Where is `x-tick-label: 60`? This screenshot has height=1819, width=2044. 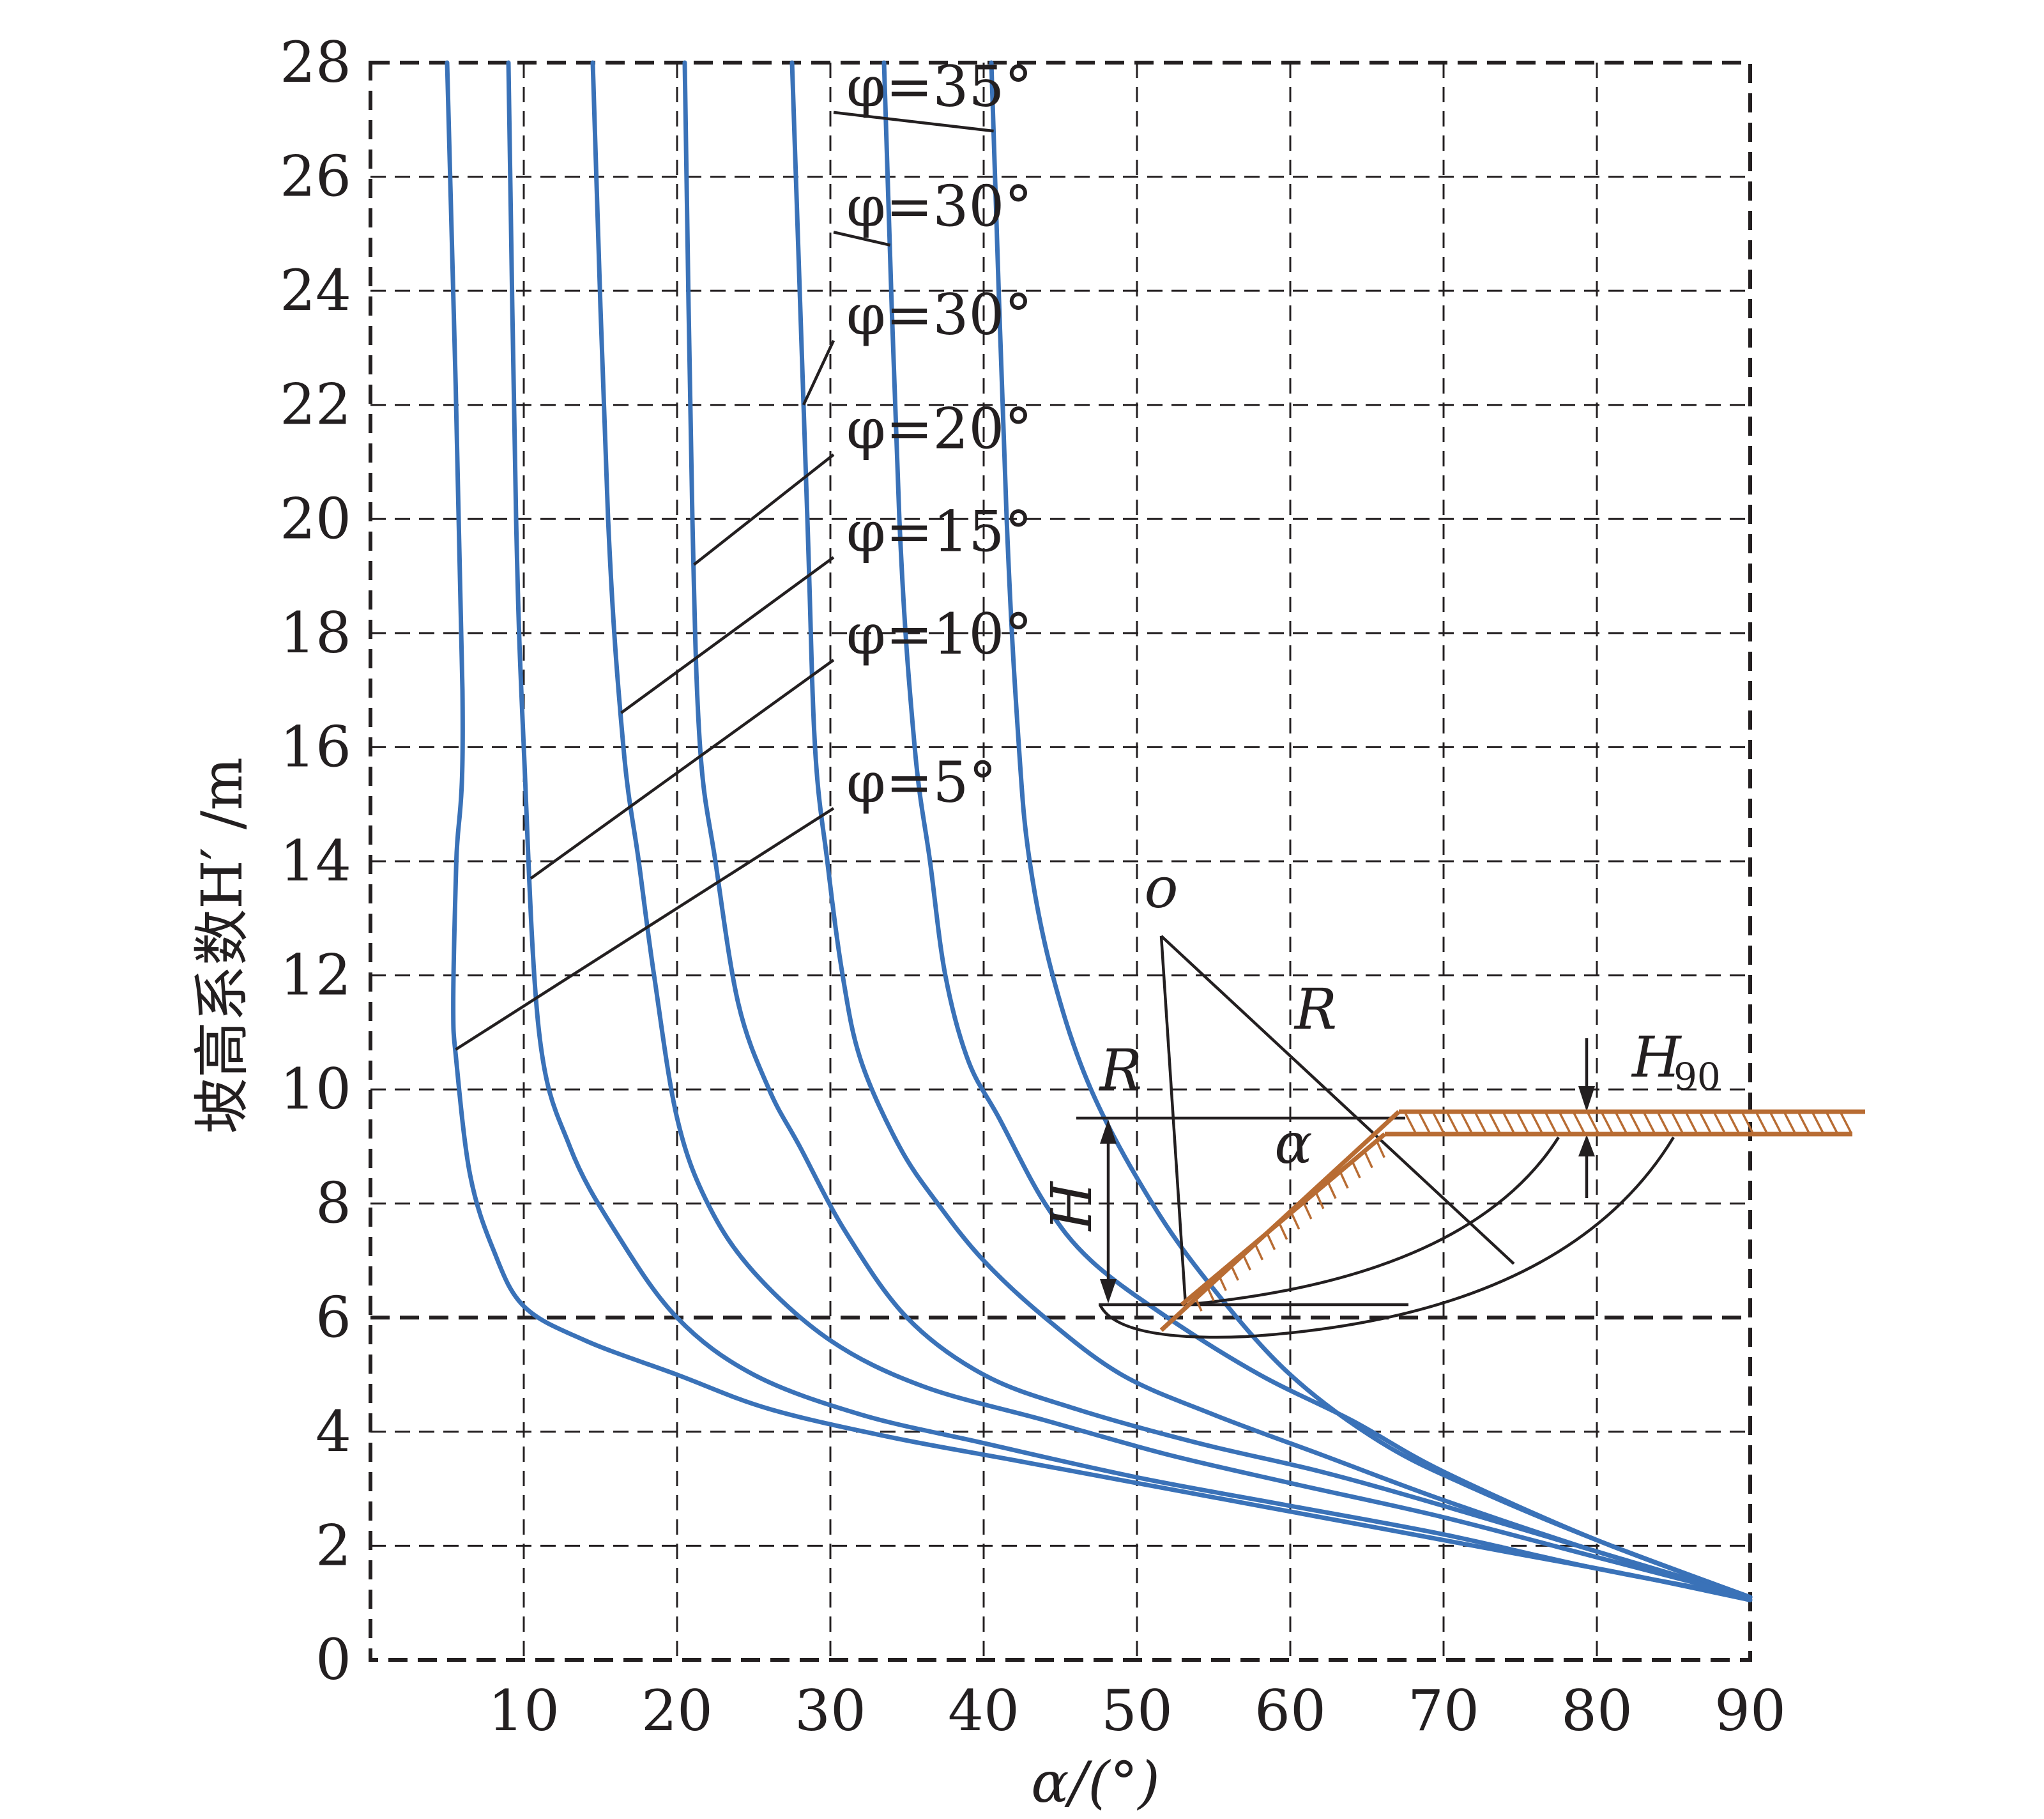
x-tick-label: 60 is located at coordinates (1290, 1711).